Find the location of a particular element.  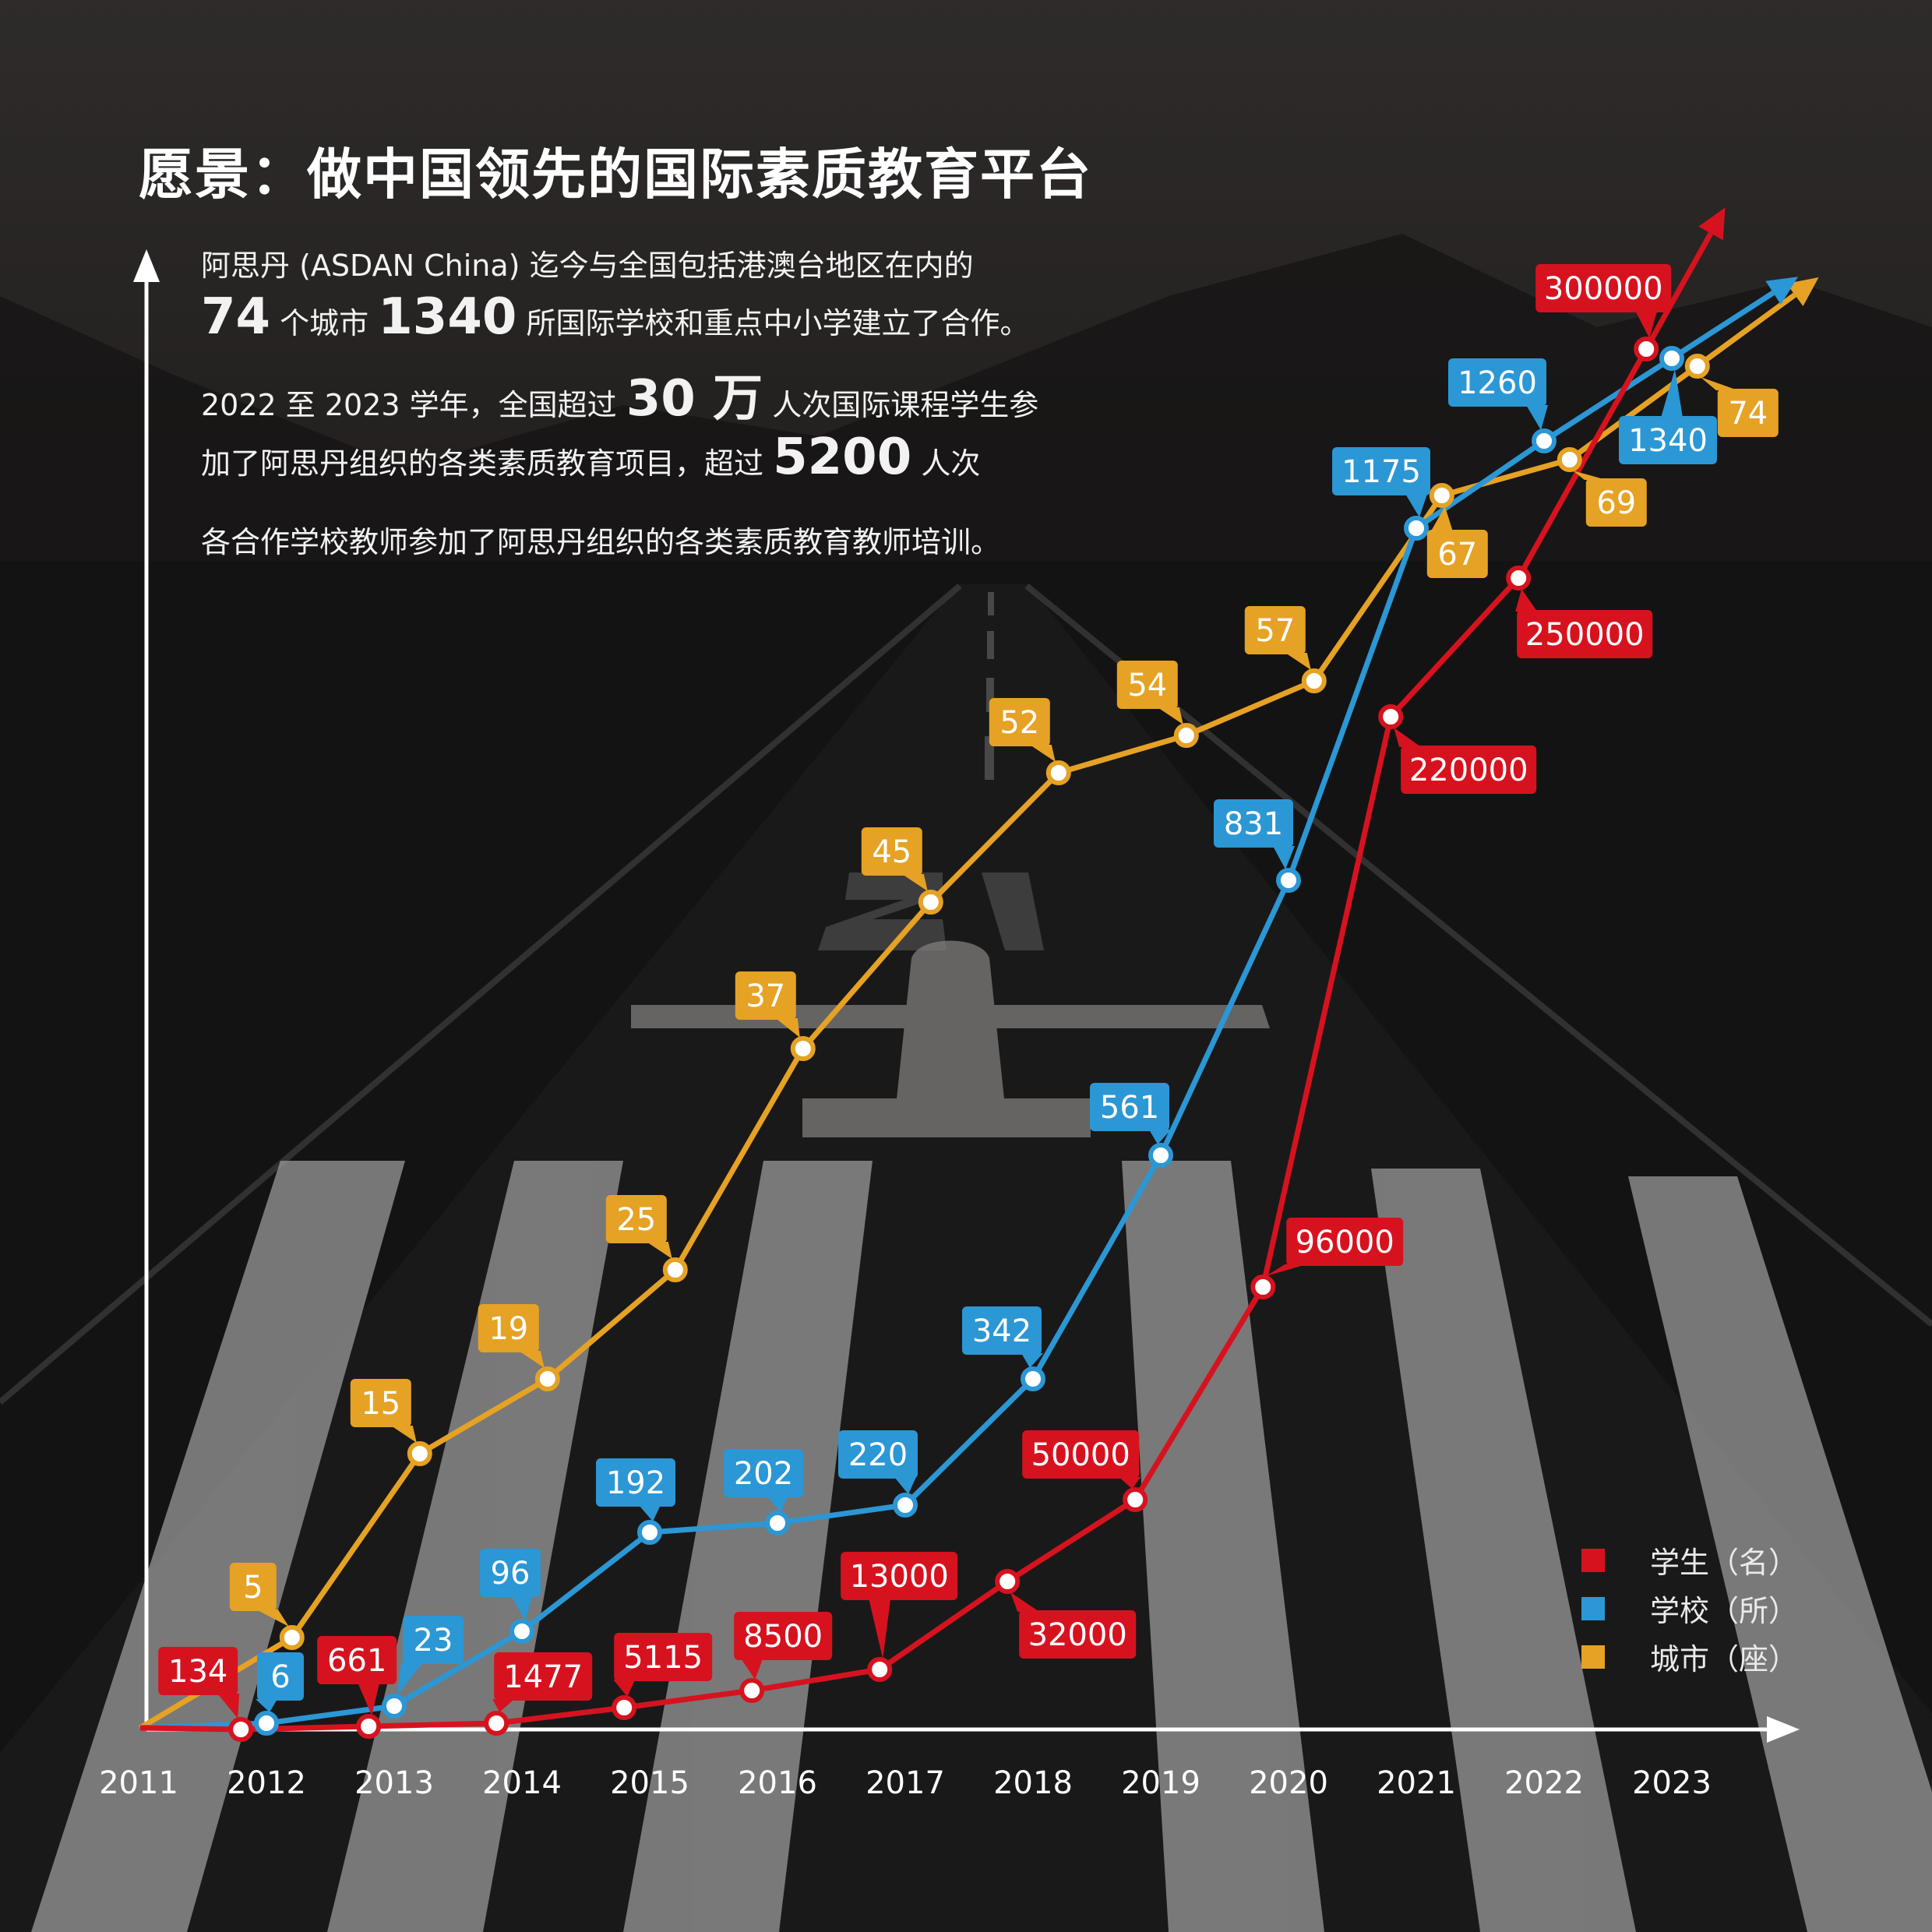

intro-text-persons: 人次 is located at coordinates (951, 463).